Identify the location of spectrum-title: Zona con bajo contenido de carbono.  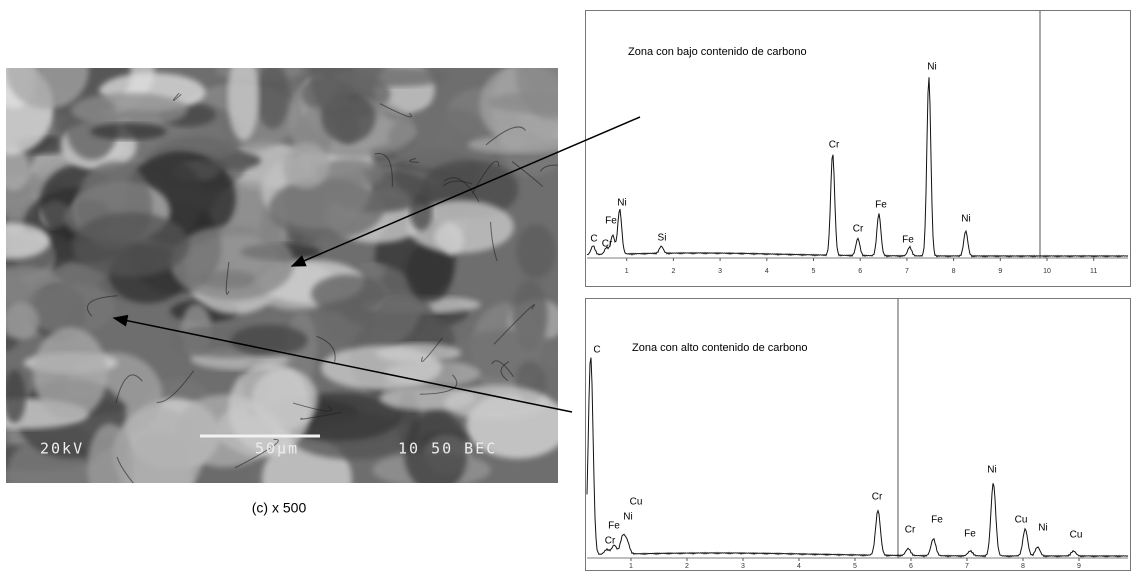
(717, 52).